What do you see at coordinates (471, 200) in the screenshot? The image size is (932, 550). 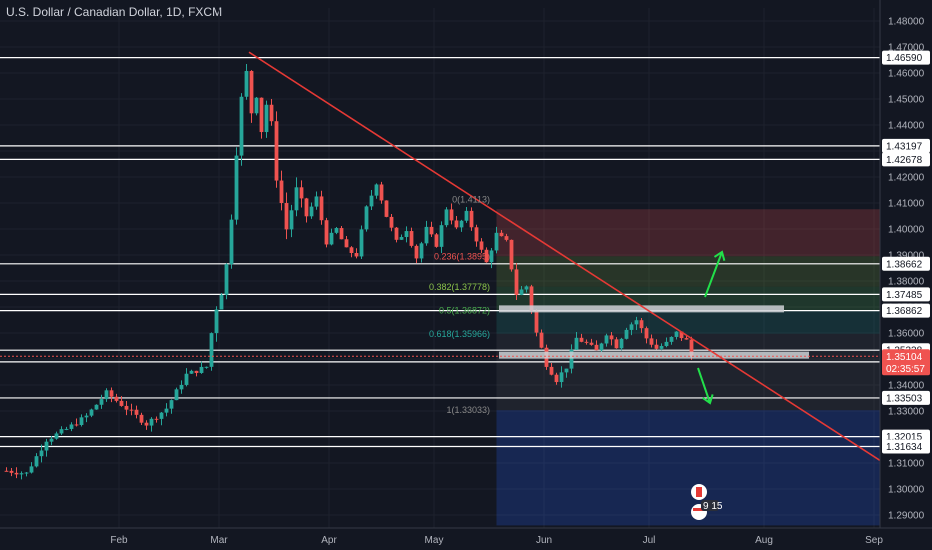 I see `fib-level-label: 0(1.4113)` at bounding box center [471, 200].